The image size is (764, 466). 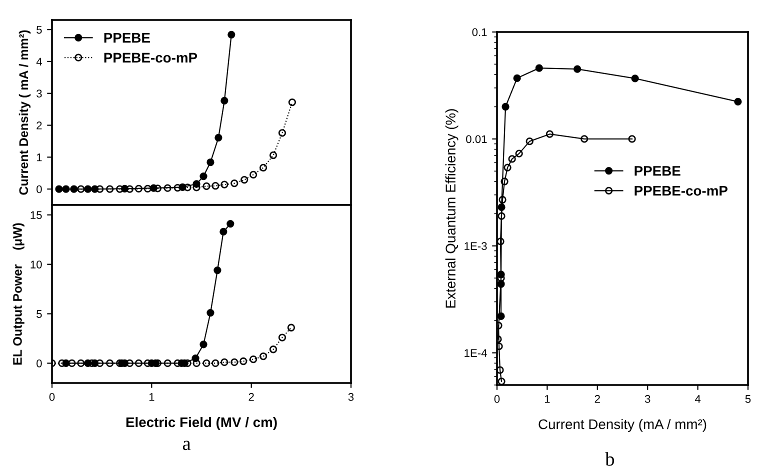 What do you see at coordinates (609, 459) in the screenshot?
I see `text: b` at bounding box center [609, 459].